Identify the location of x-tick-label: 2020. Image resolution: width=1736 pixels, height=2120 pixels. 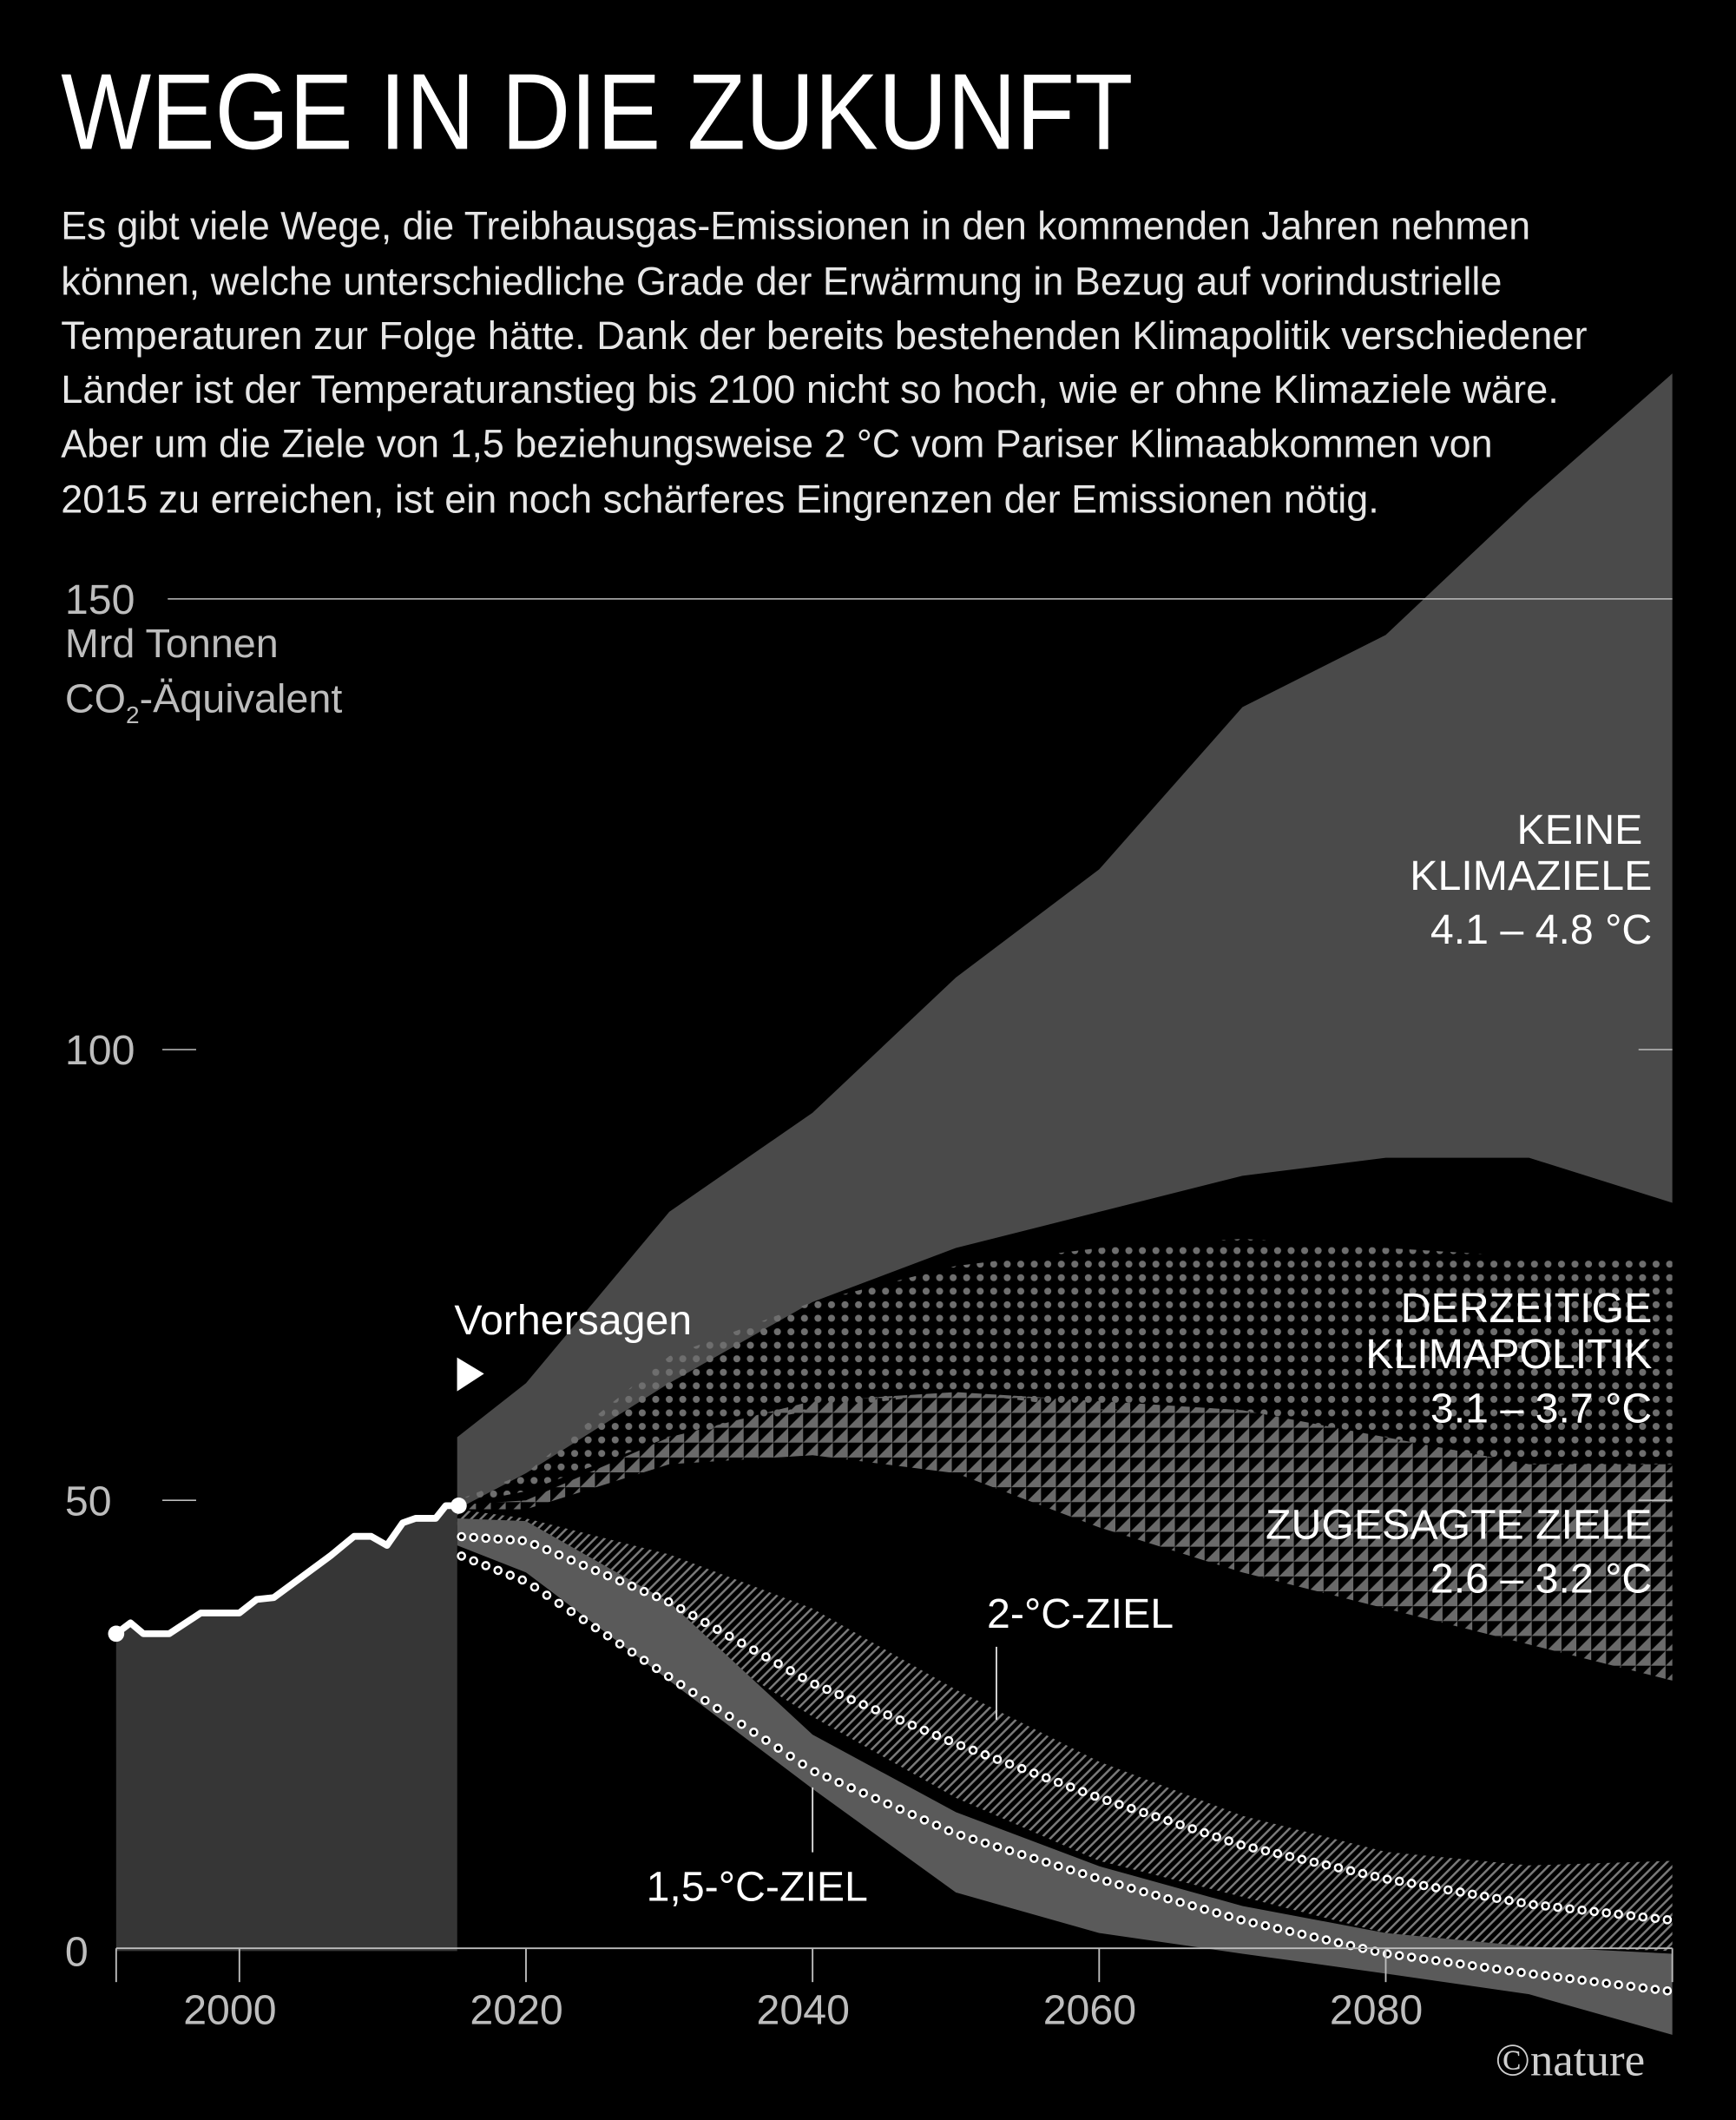
(516, 2010).